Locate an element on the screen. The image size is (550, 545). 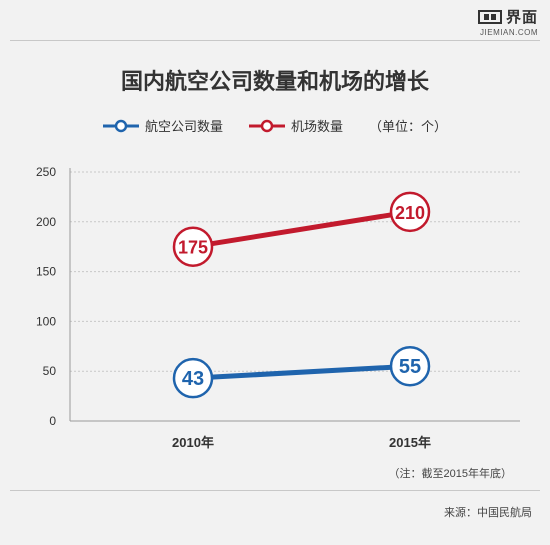
brand-name-en: JIEMIAN.COM is located at coordinates (509, 32).